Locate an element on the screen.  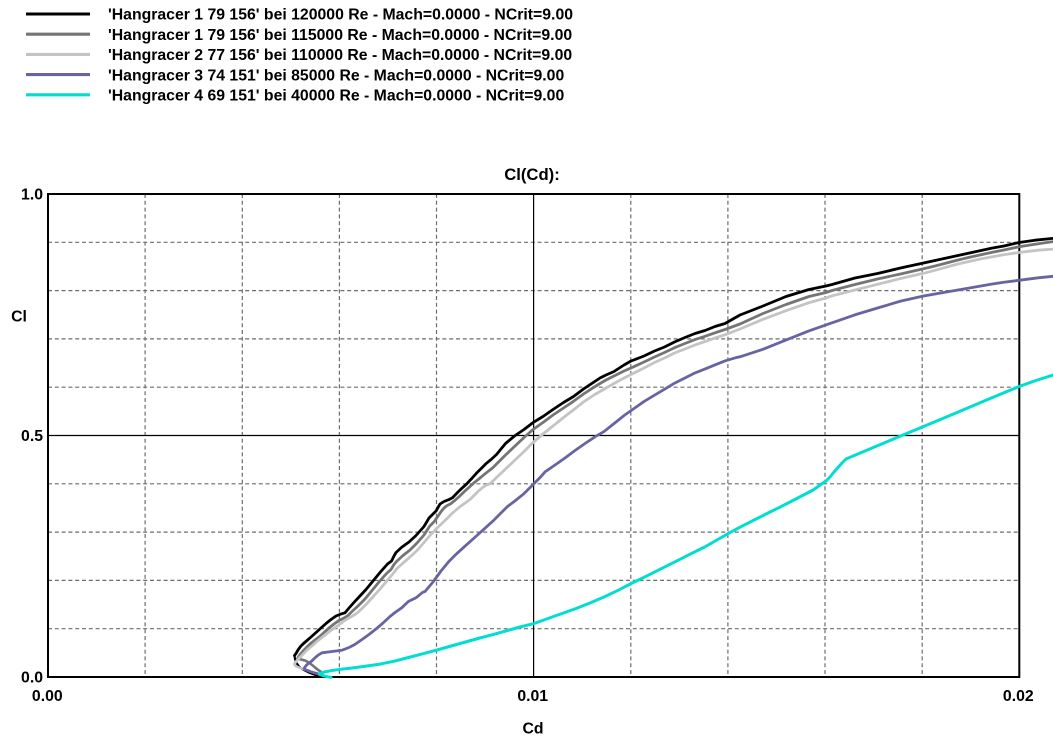
svg-text: Cl is located at coordinates (19, 317).